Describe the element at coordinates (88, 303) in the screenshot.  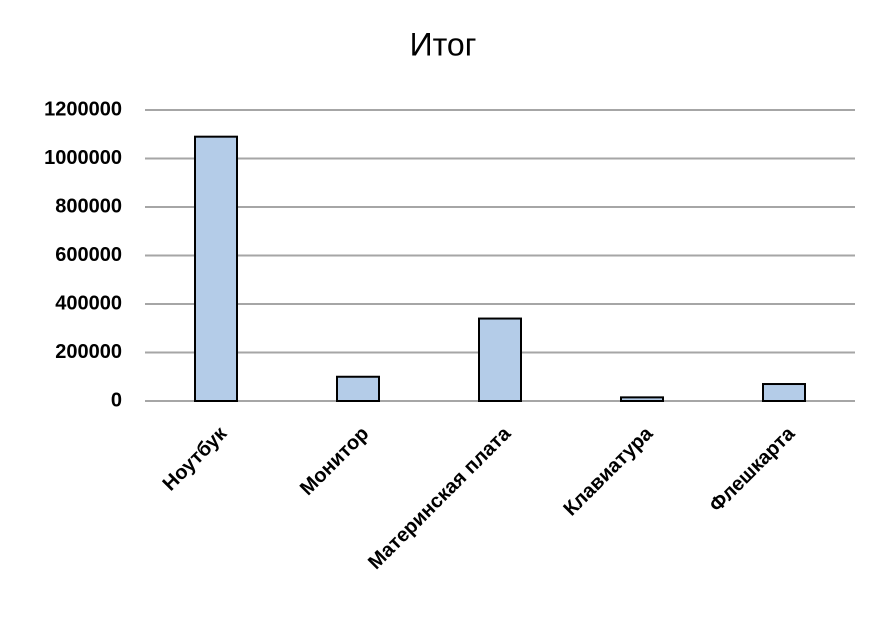
I see `y-tick-label: 400000` at that location.